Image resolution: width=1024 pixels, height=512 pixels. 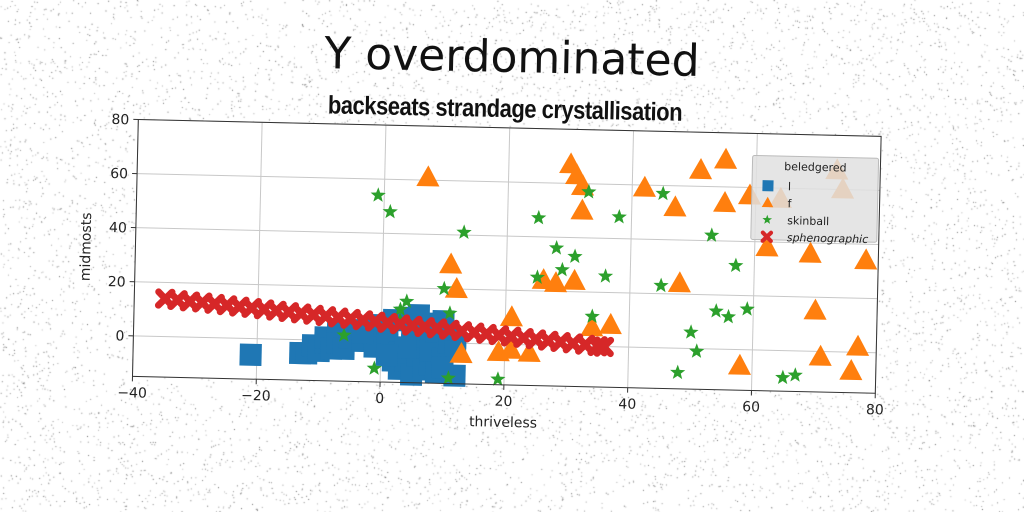 I want to click on y-tick-label: 0, so click(x=119, y=336).